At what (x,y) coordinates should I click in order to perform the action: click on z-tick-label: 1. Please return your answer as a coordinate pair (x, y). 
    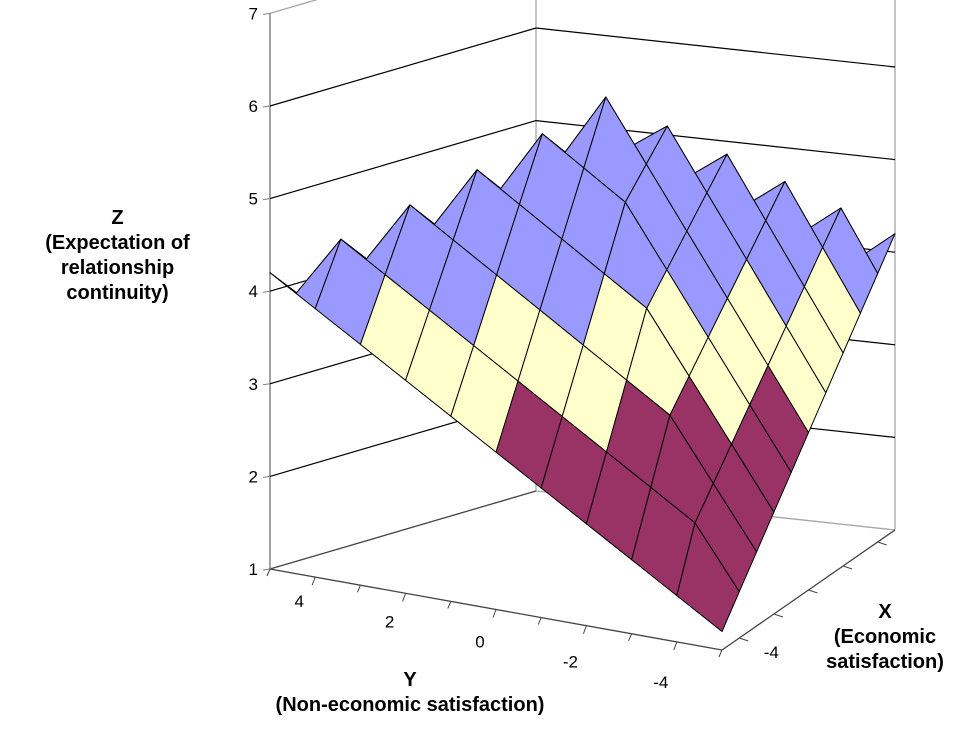
    Looking at the image, I should click on (253, 569).